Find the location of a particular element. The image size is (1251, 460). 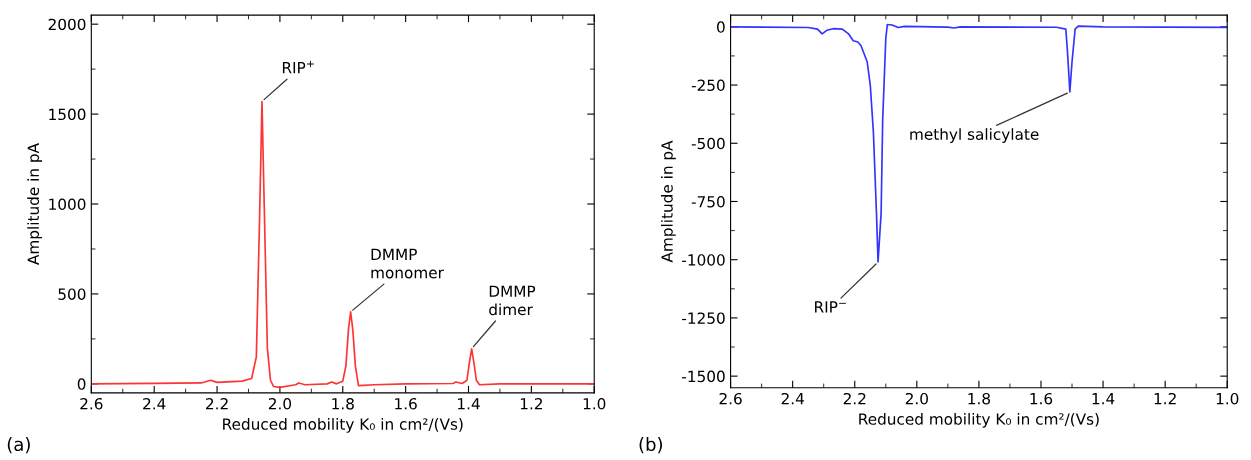

annotation: DMMP monomer is located at coordinates (407, 263).